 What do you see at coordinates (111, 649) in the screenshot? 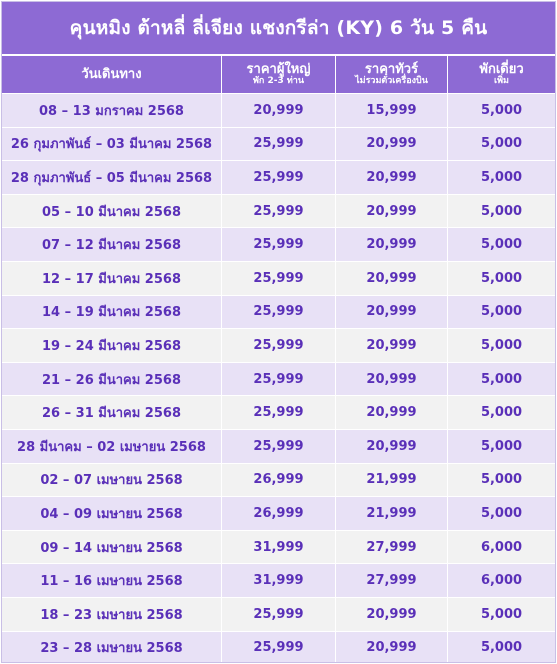
I see `cell-date: 23 – 28 เมษายน 2568` at bounding box center [111, 649].